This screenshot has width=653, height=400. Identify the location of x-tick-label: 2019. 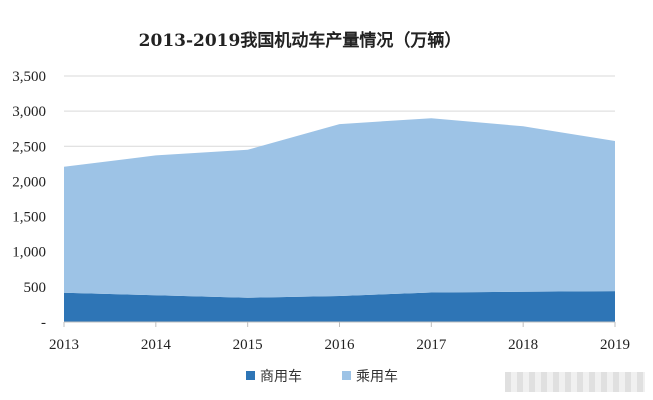
(615, 345).